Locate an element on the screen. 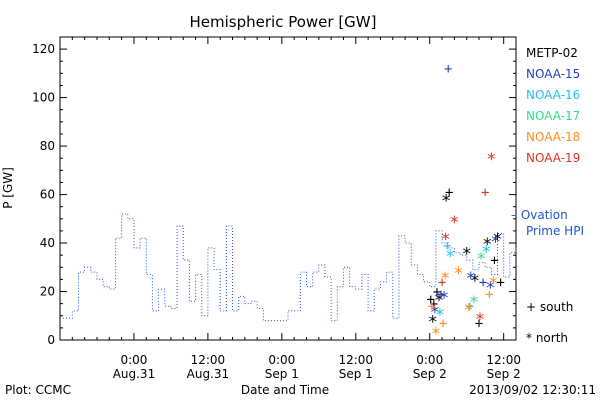 This screenshot has height=400, width=600. legend-item-metp-02: METP-02 is located at coordinates (552, 53).